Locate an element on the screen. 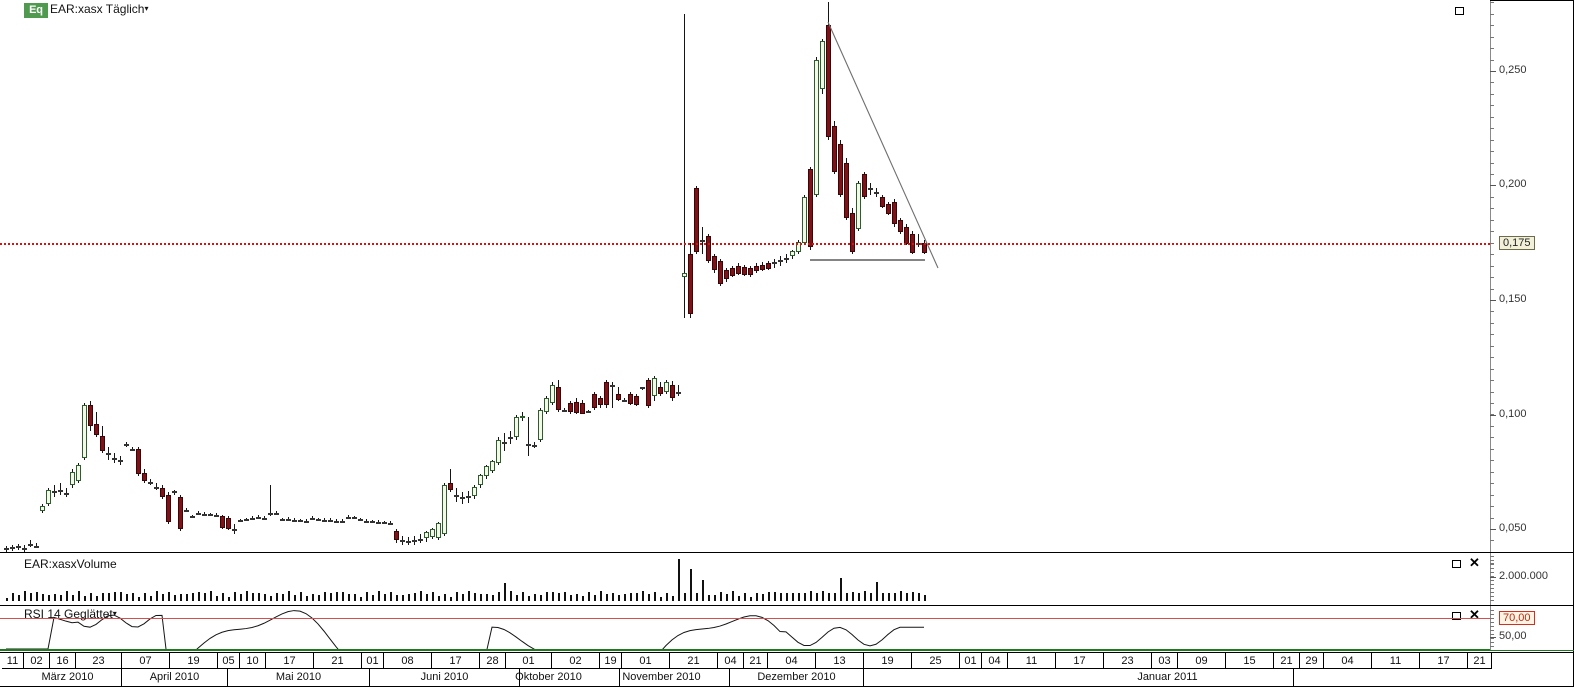  axis-label: 70,00 is located at coordinates (1517, 618).